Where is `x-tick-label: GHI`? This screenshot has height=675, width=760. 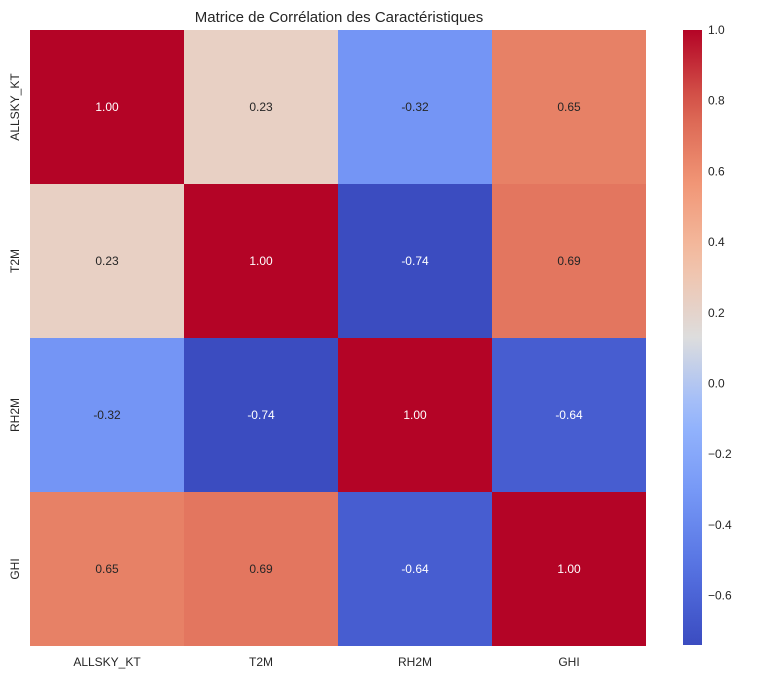 x-tick-label: GHI is located at coordinates (568, 662).